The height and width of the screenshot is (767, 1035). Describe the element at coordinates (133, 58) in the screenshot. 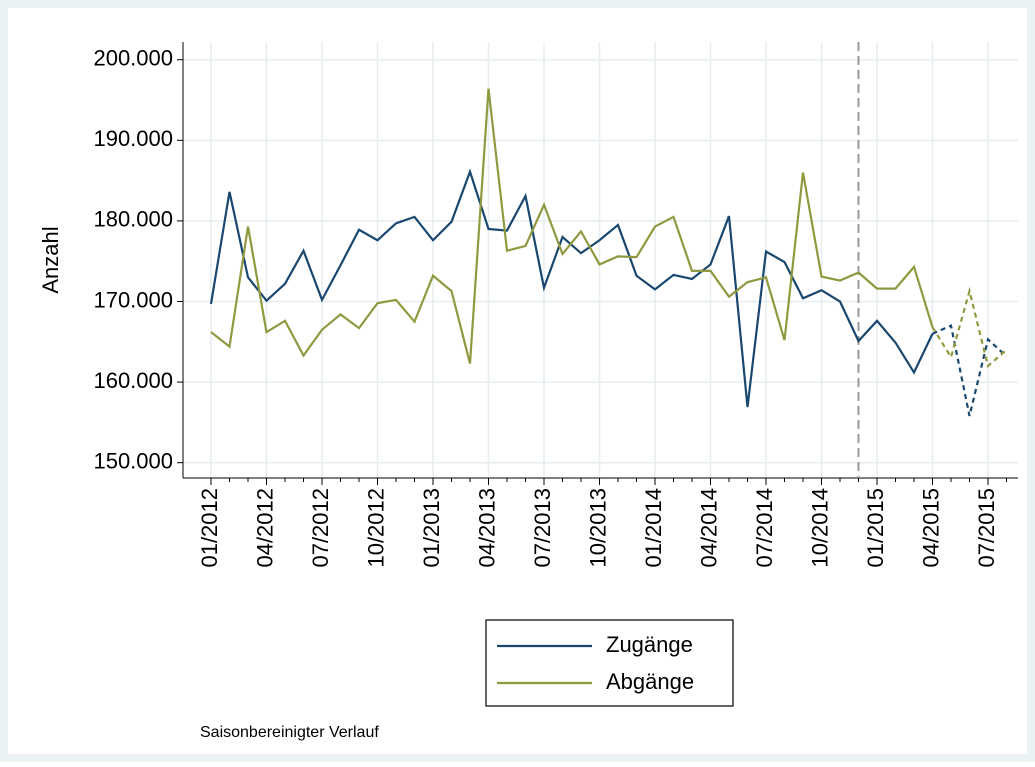

I see `y-tick-label: 200.000` at that location.